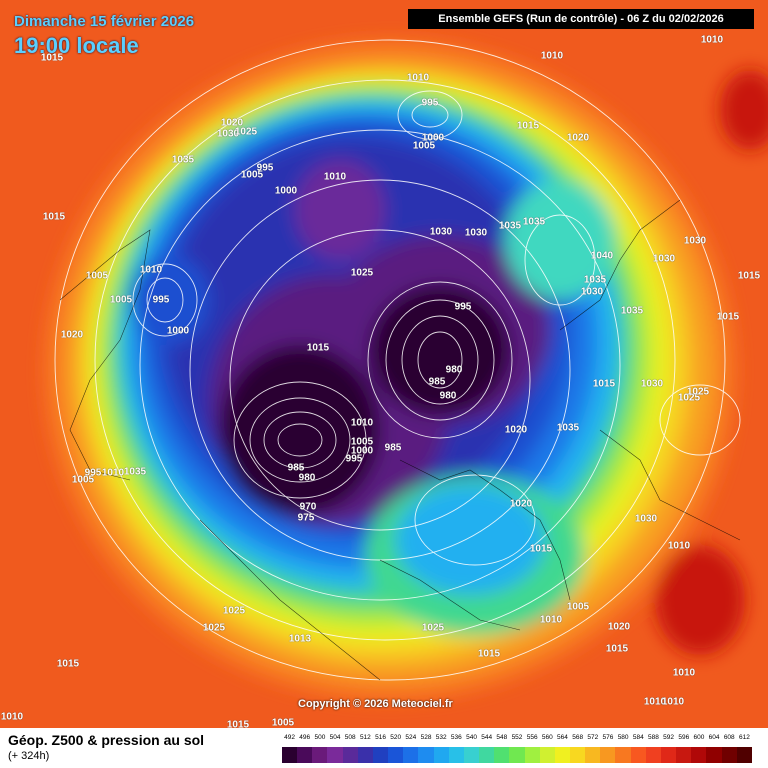 The width and height of the screenshot is (768, 768). Describe the element at coordinates (714, 737) in the screenshot. I see `scale-value: 604` at that location.